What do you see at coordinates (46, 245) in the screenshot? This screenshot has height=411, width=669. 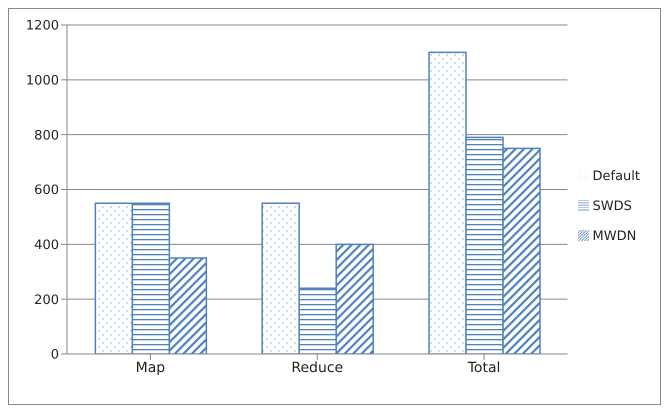 I see `y-tick-label: 400` at bounding box center [46, 245].